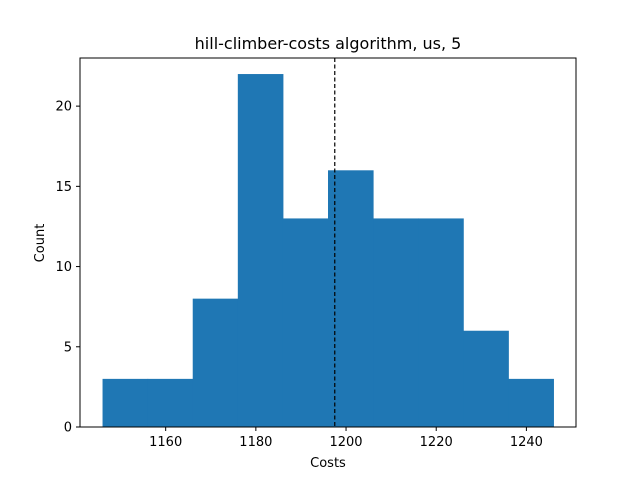 The image size is (640, 480). Describe the element at coordinates (68, 428) in the screenshot. I see `y-tick-label: 0` at that location.